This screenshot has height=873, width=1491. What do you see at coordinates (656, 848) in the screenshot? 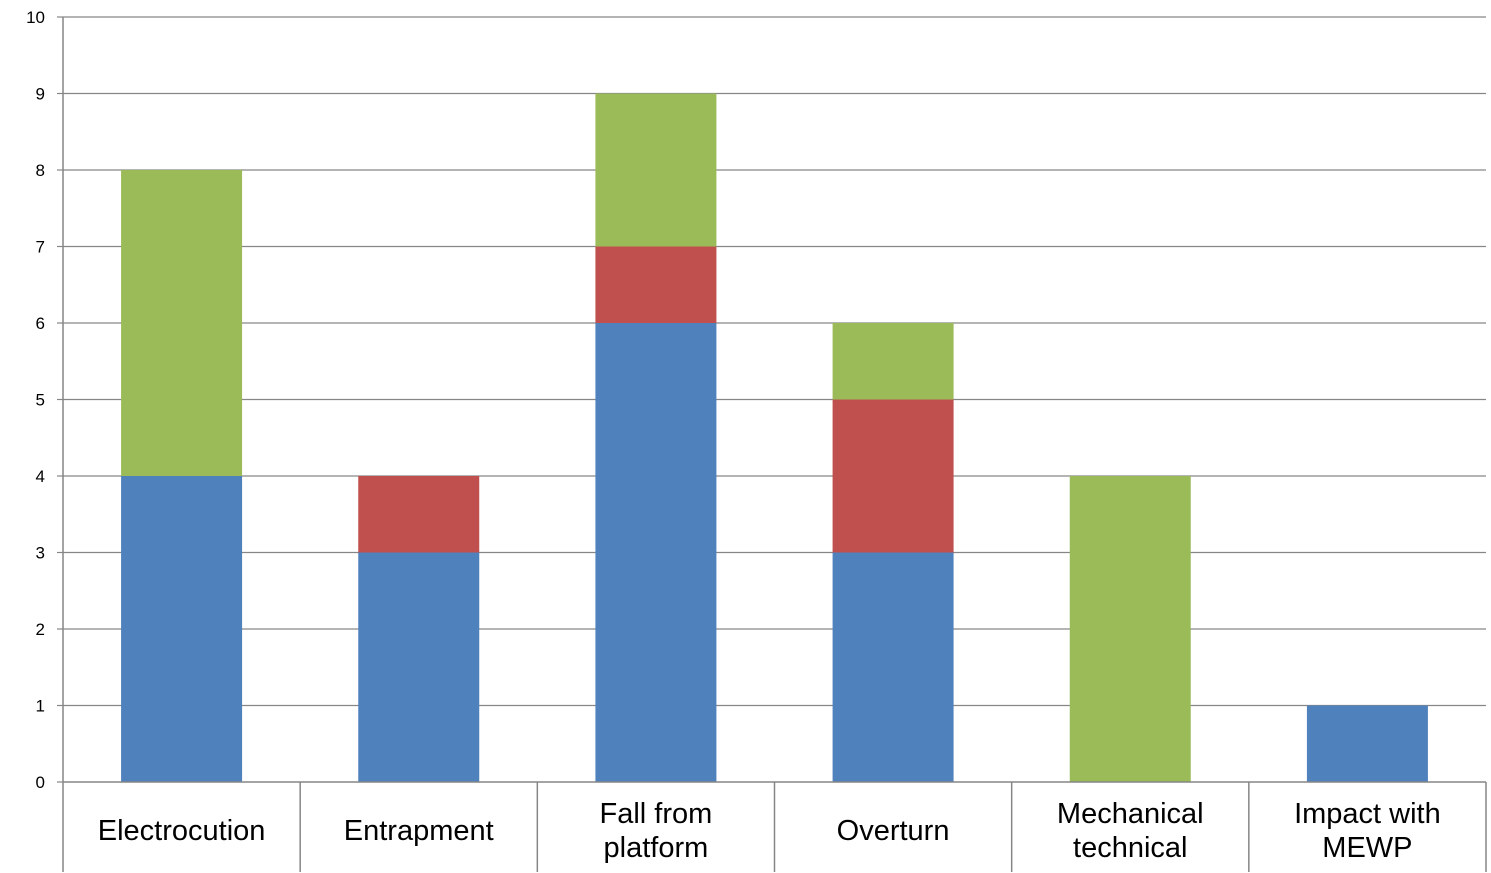
I see `x-category-label-line: platform` at bounding box center [656, 848].